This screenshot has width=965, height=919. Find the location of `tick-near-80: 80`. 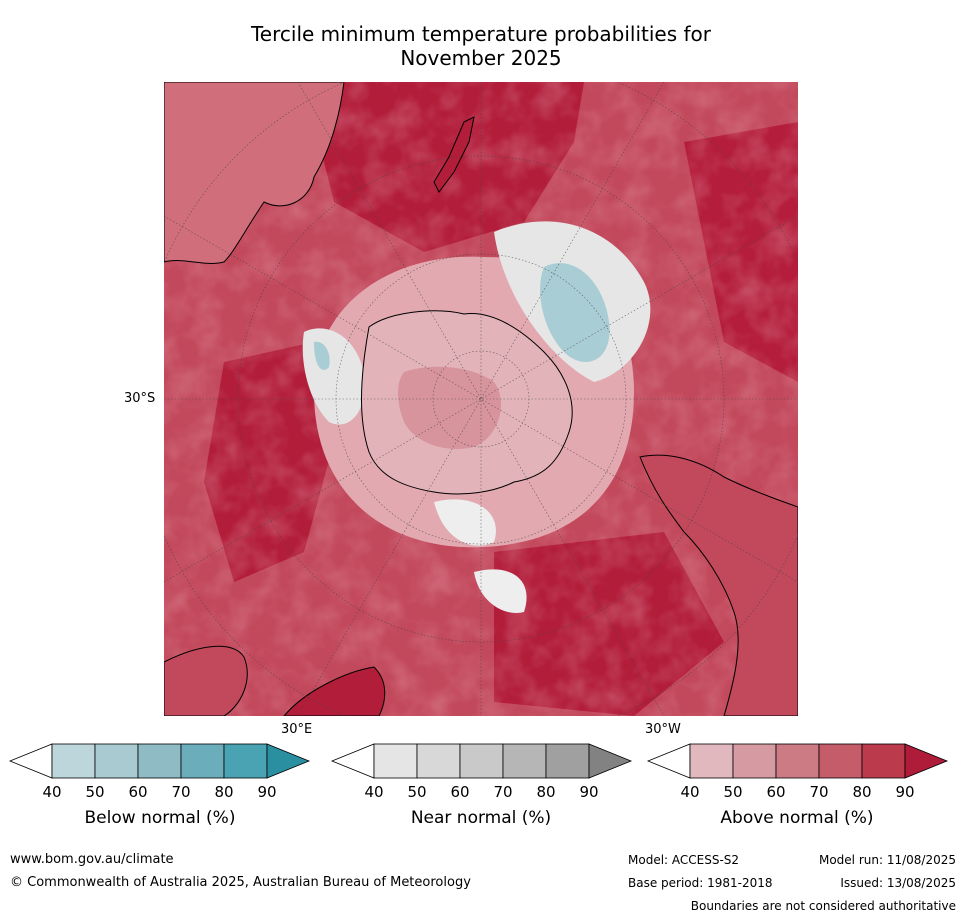

tick-near-80: 80 is located at coordinates (546, 792).